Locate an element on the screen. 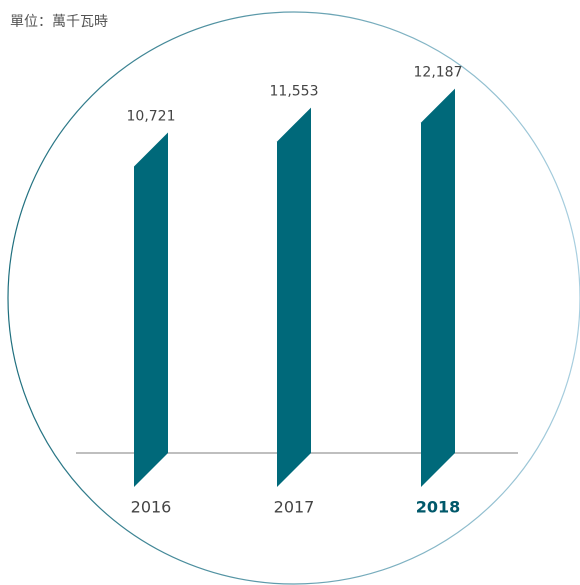 The width and height of the screenshot is (580, 585). value-label: 11,553 is located at coordinates (294, 92).